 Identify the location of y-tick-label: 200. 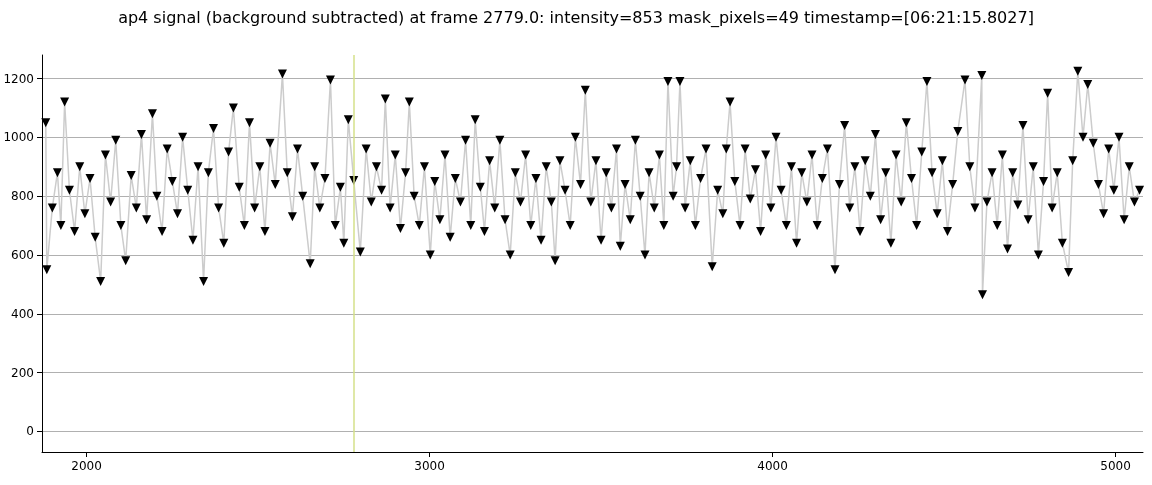
(22, 372).